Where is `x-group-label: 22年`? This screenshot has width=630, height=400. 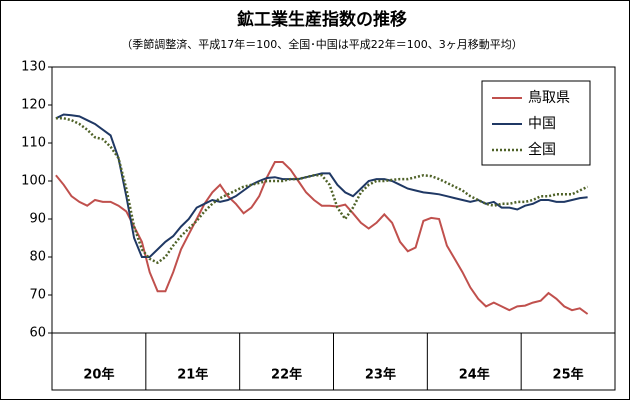 x-group-label: 22年 is located at coordinates (286, 375).